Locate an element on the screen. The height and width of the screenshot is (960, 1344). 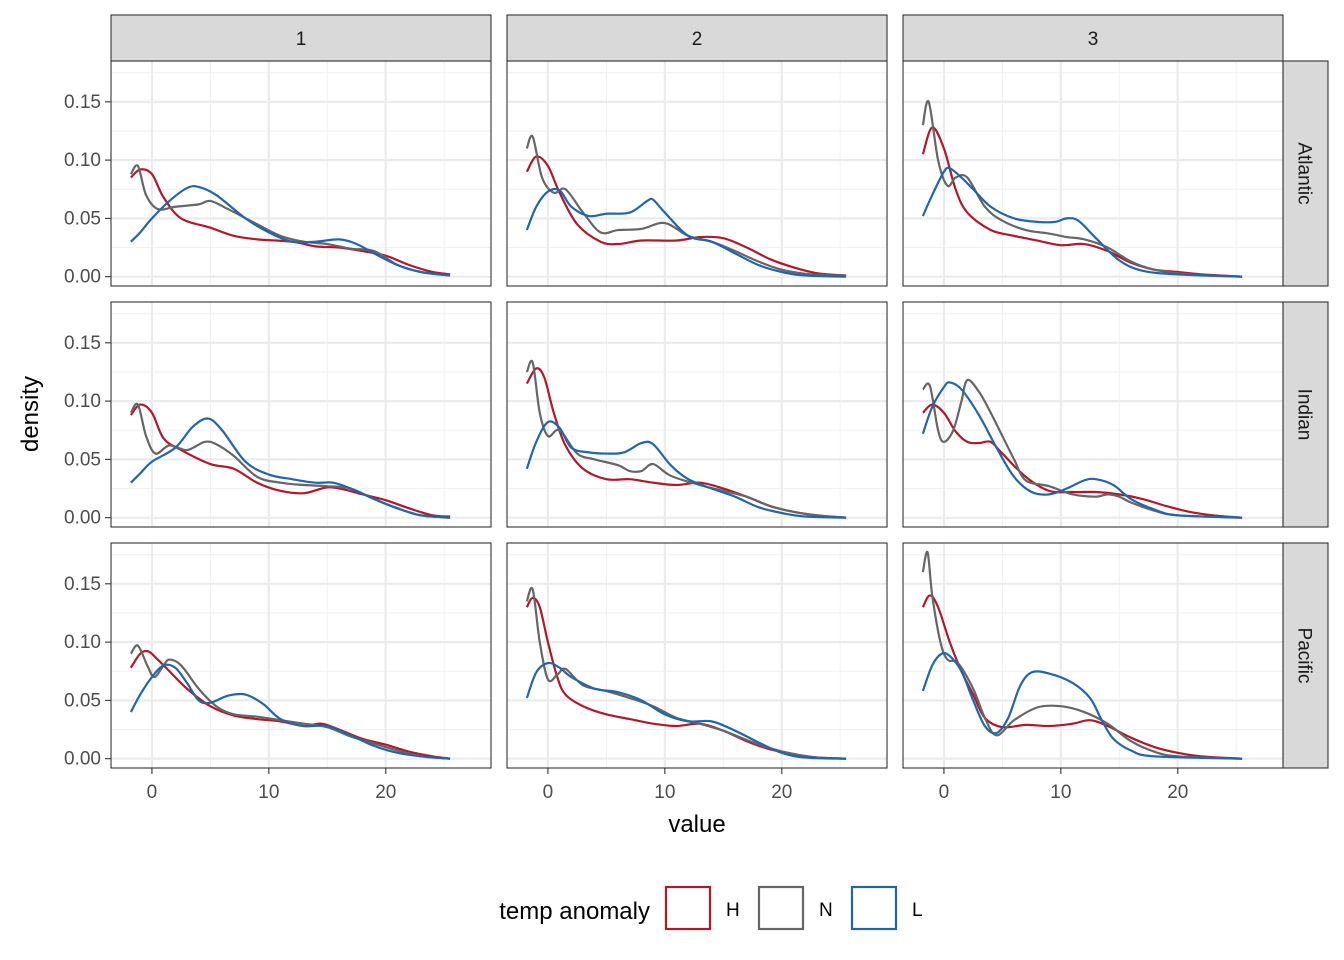
strip-row-pacific: Pacific is located at coordinates (1305, 655).